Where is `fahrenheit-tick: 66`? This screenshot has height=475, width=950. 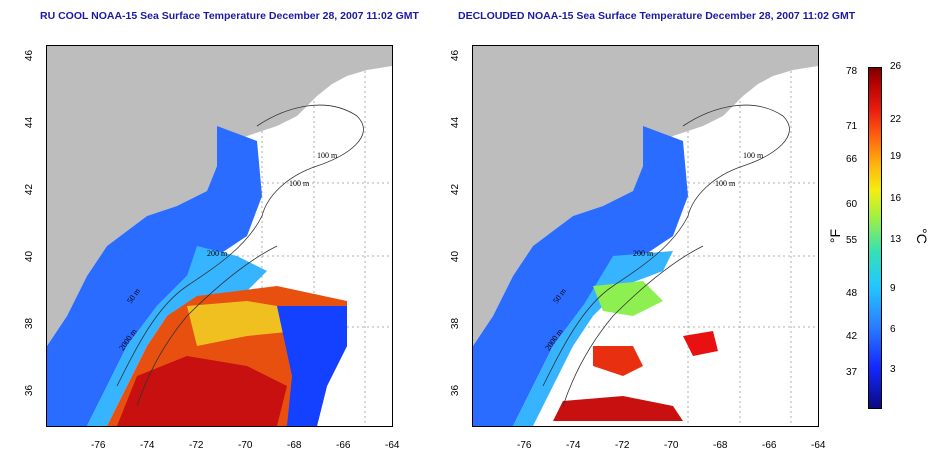
fahrenheit-tick: 66 is located at coordinates (852, 159).